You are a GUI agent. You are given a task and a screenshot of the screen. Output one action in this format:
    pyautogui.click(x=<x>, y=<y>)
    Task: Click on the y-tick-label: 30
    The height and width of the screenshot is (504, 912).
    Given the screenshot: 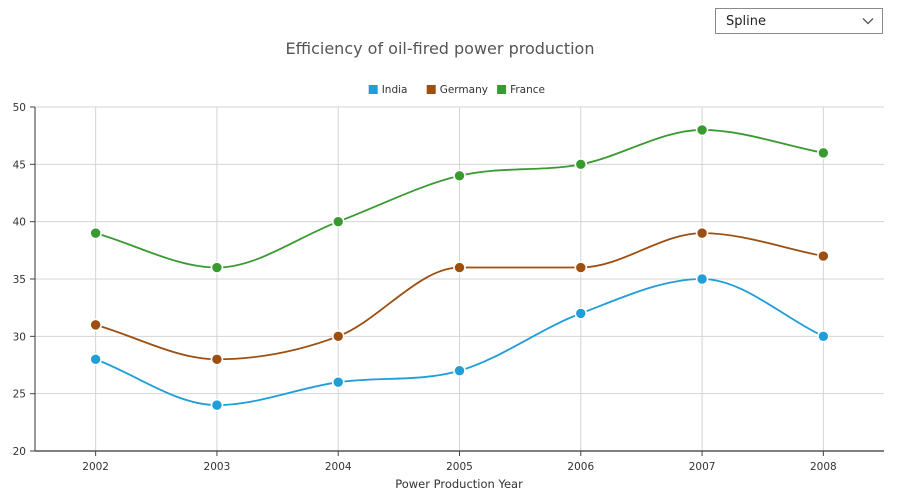 What is the action you would take?
    pyautogui.click(x=19, y=337)
    